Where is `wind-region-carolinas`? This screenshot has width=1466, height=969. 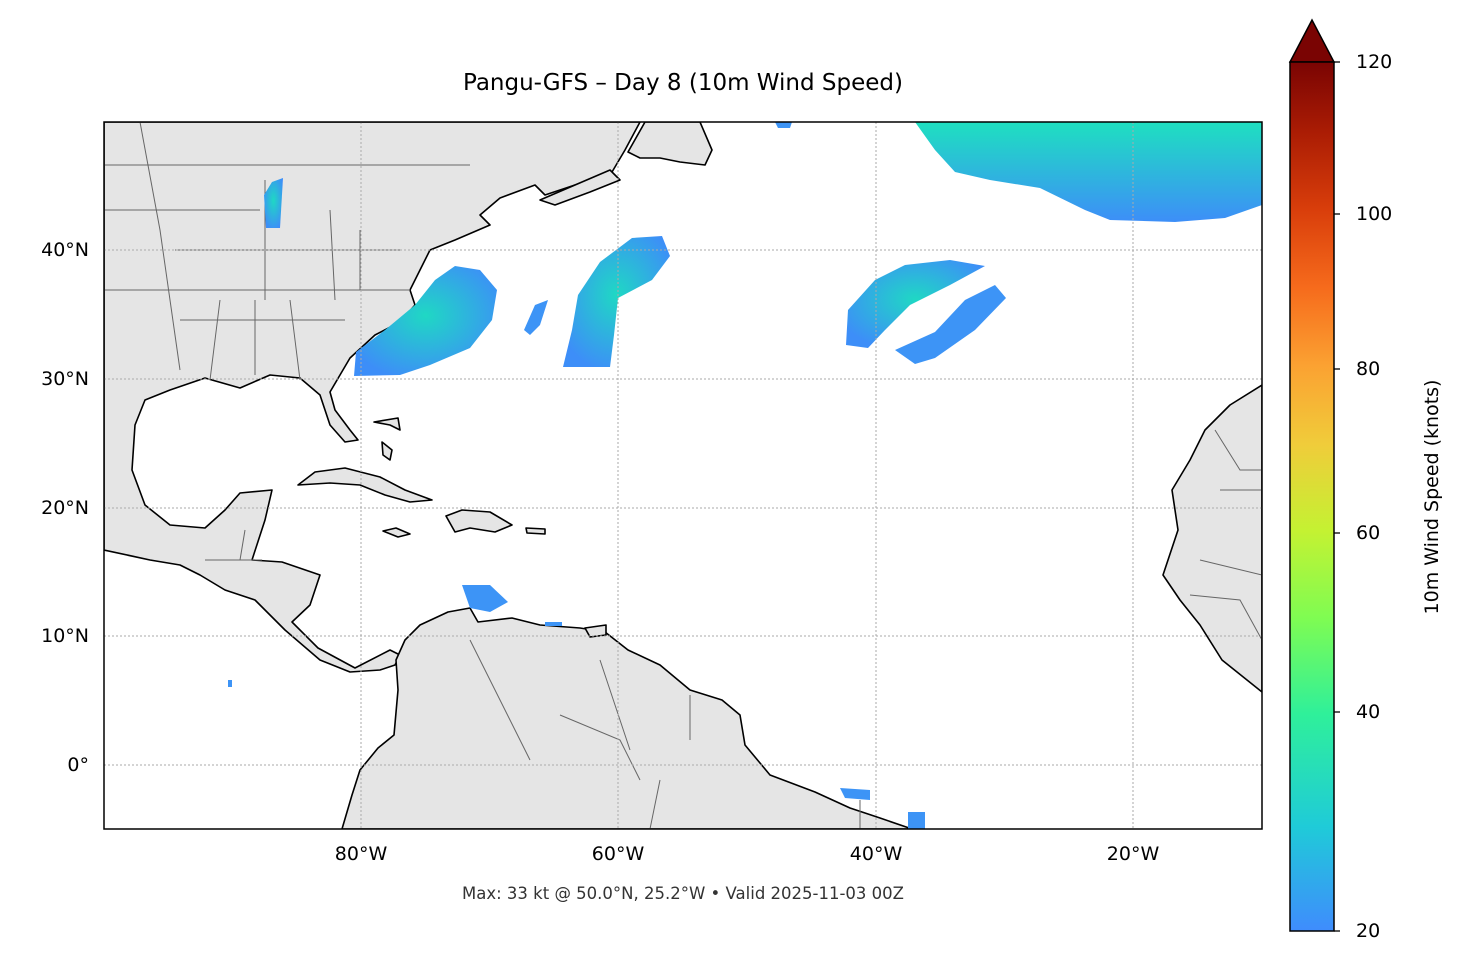 wind-region-carolinas is located at coordinates (425, 321).